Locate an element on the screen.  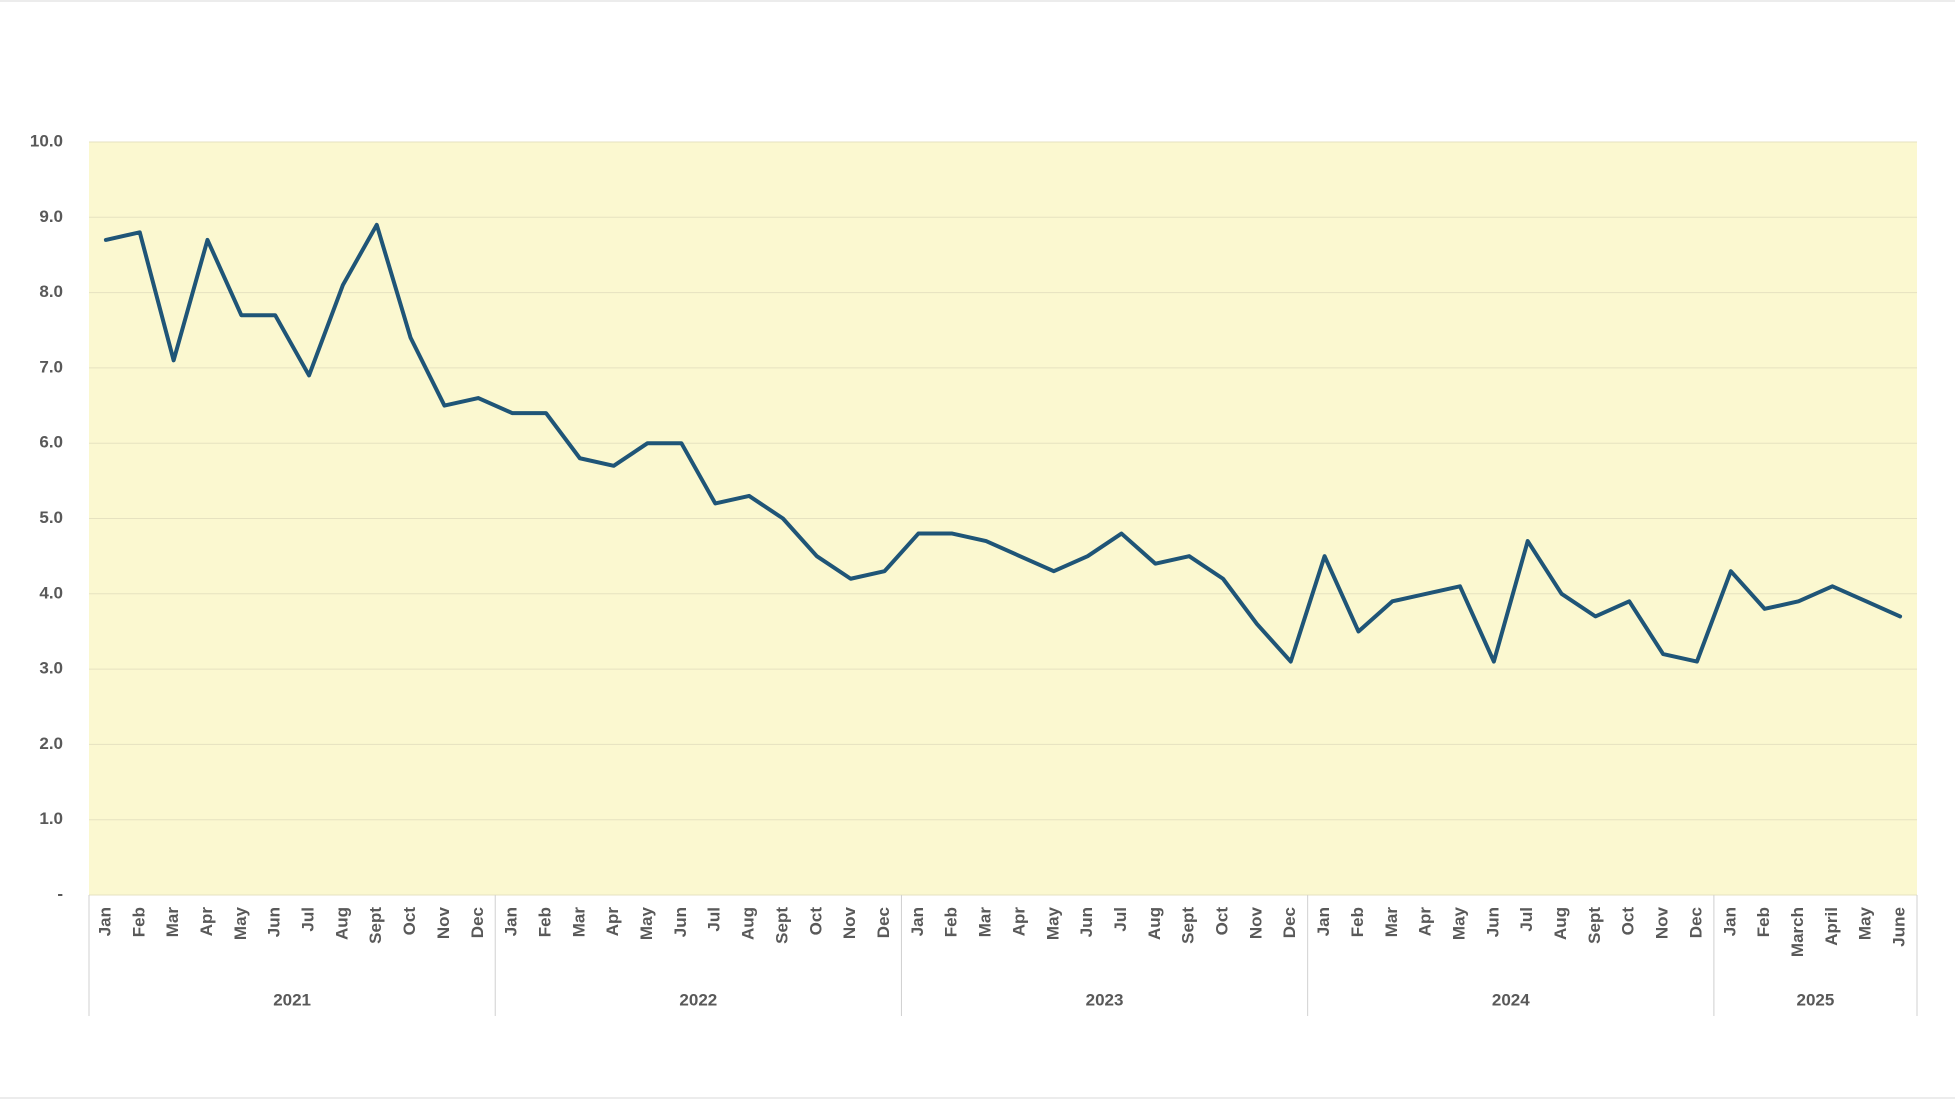
group-label: 2023 is located at coordinates (1105, 999).